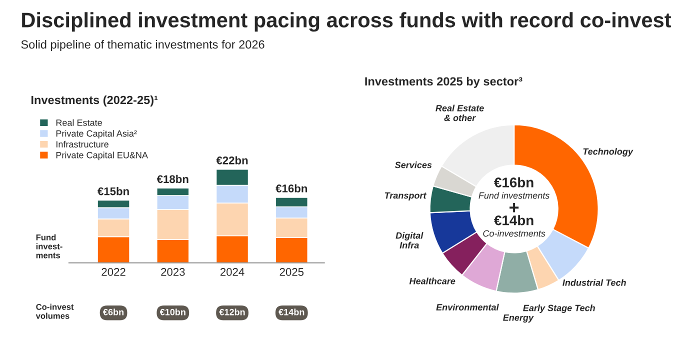  What do you see at coordinates (114, 272) in the screenshot?
I see `x-tick-label: 2022` at bounding box center [114, 272].